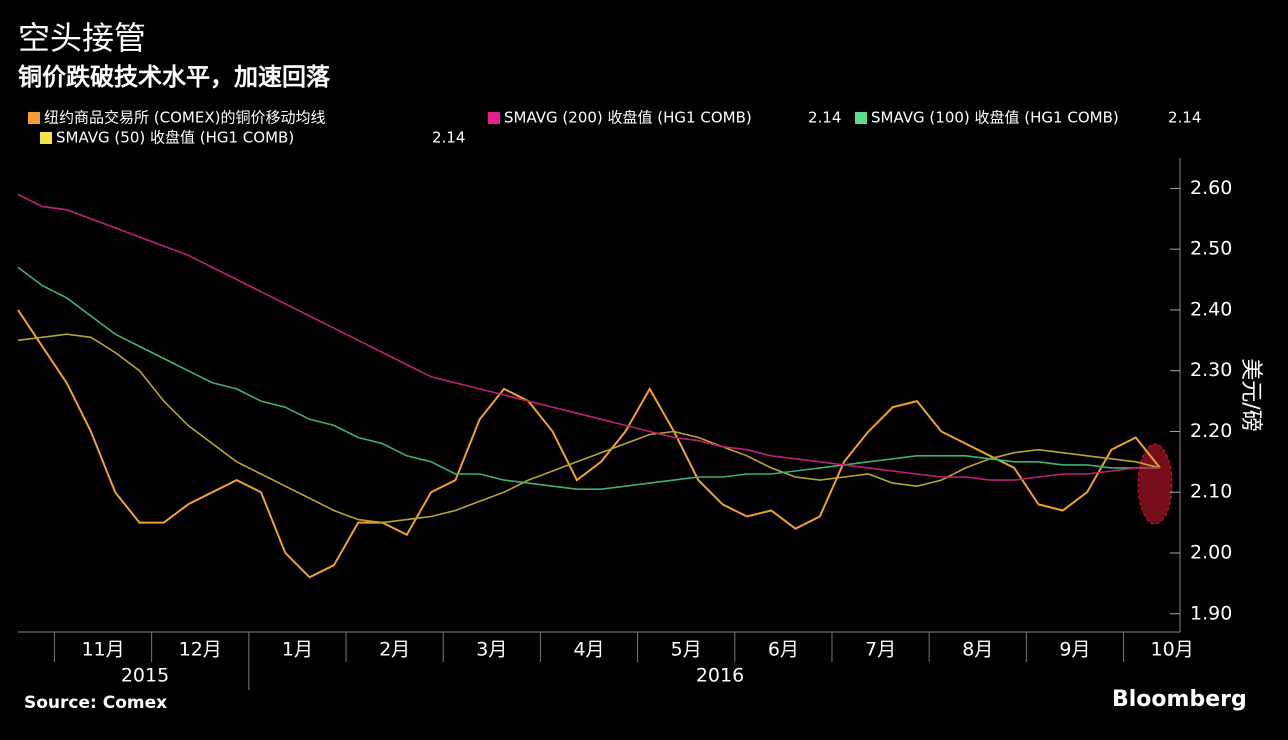 The image size is (1288, 740). Describe the element at coordinates (297, 650) in the screenshot. I see `x-tick-label: 1月` at that location.